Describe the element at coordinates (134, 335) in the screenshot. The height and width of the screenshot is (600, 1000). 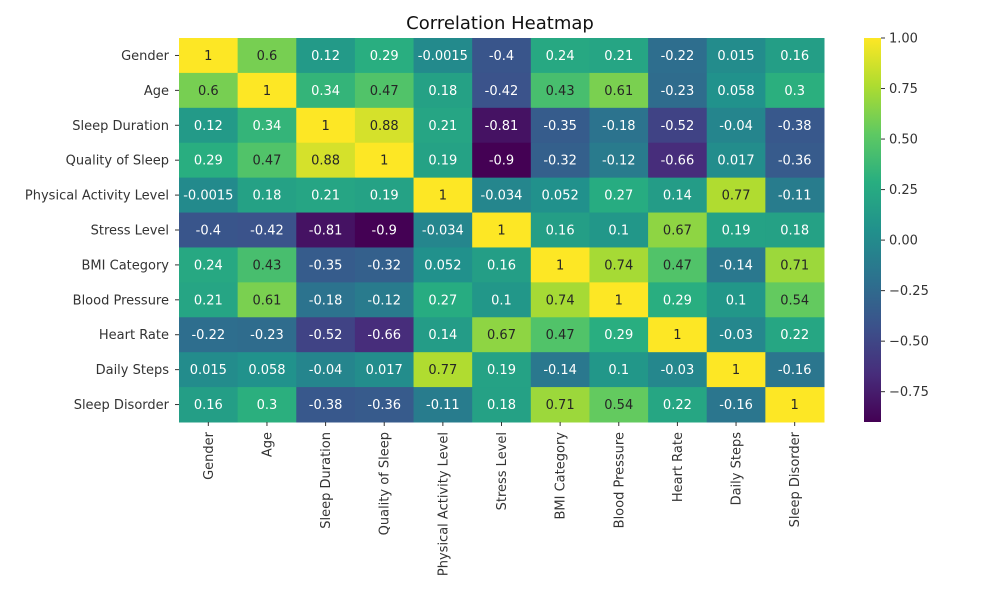
I see `row-label: Heart Rate` at that location.